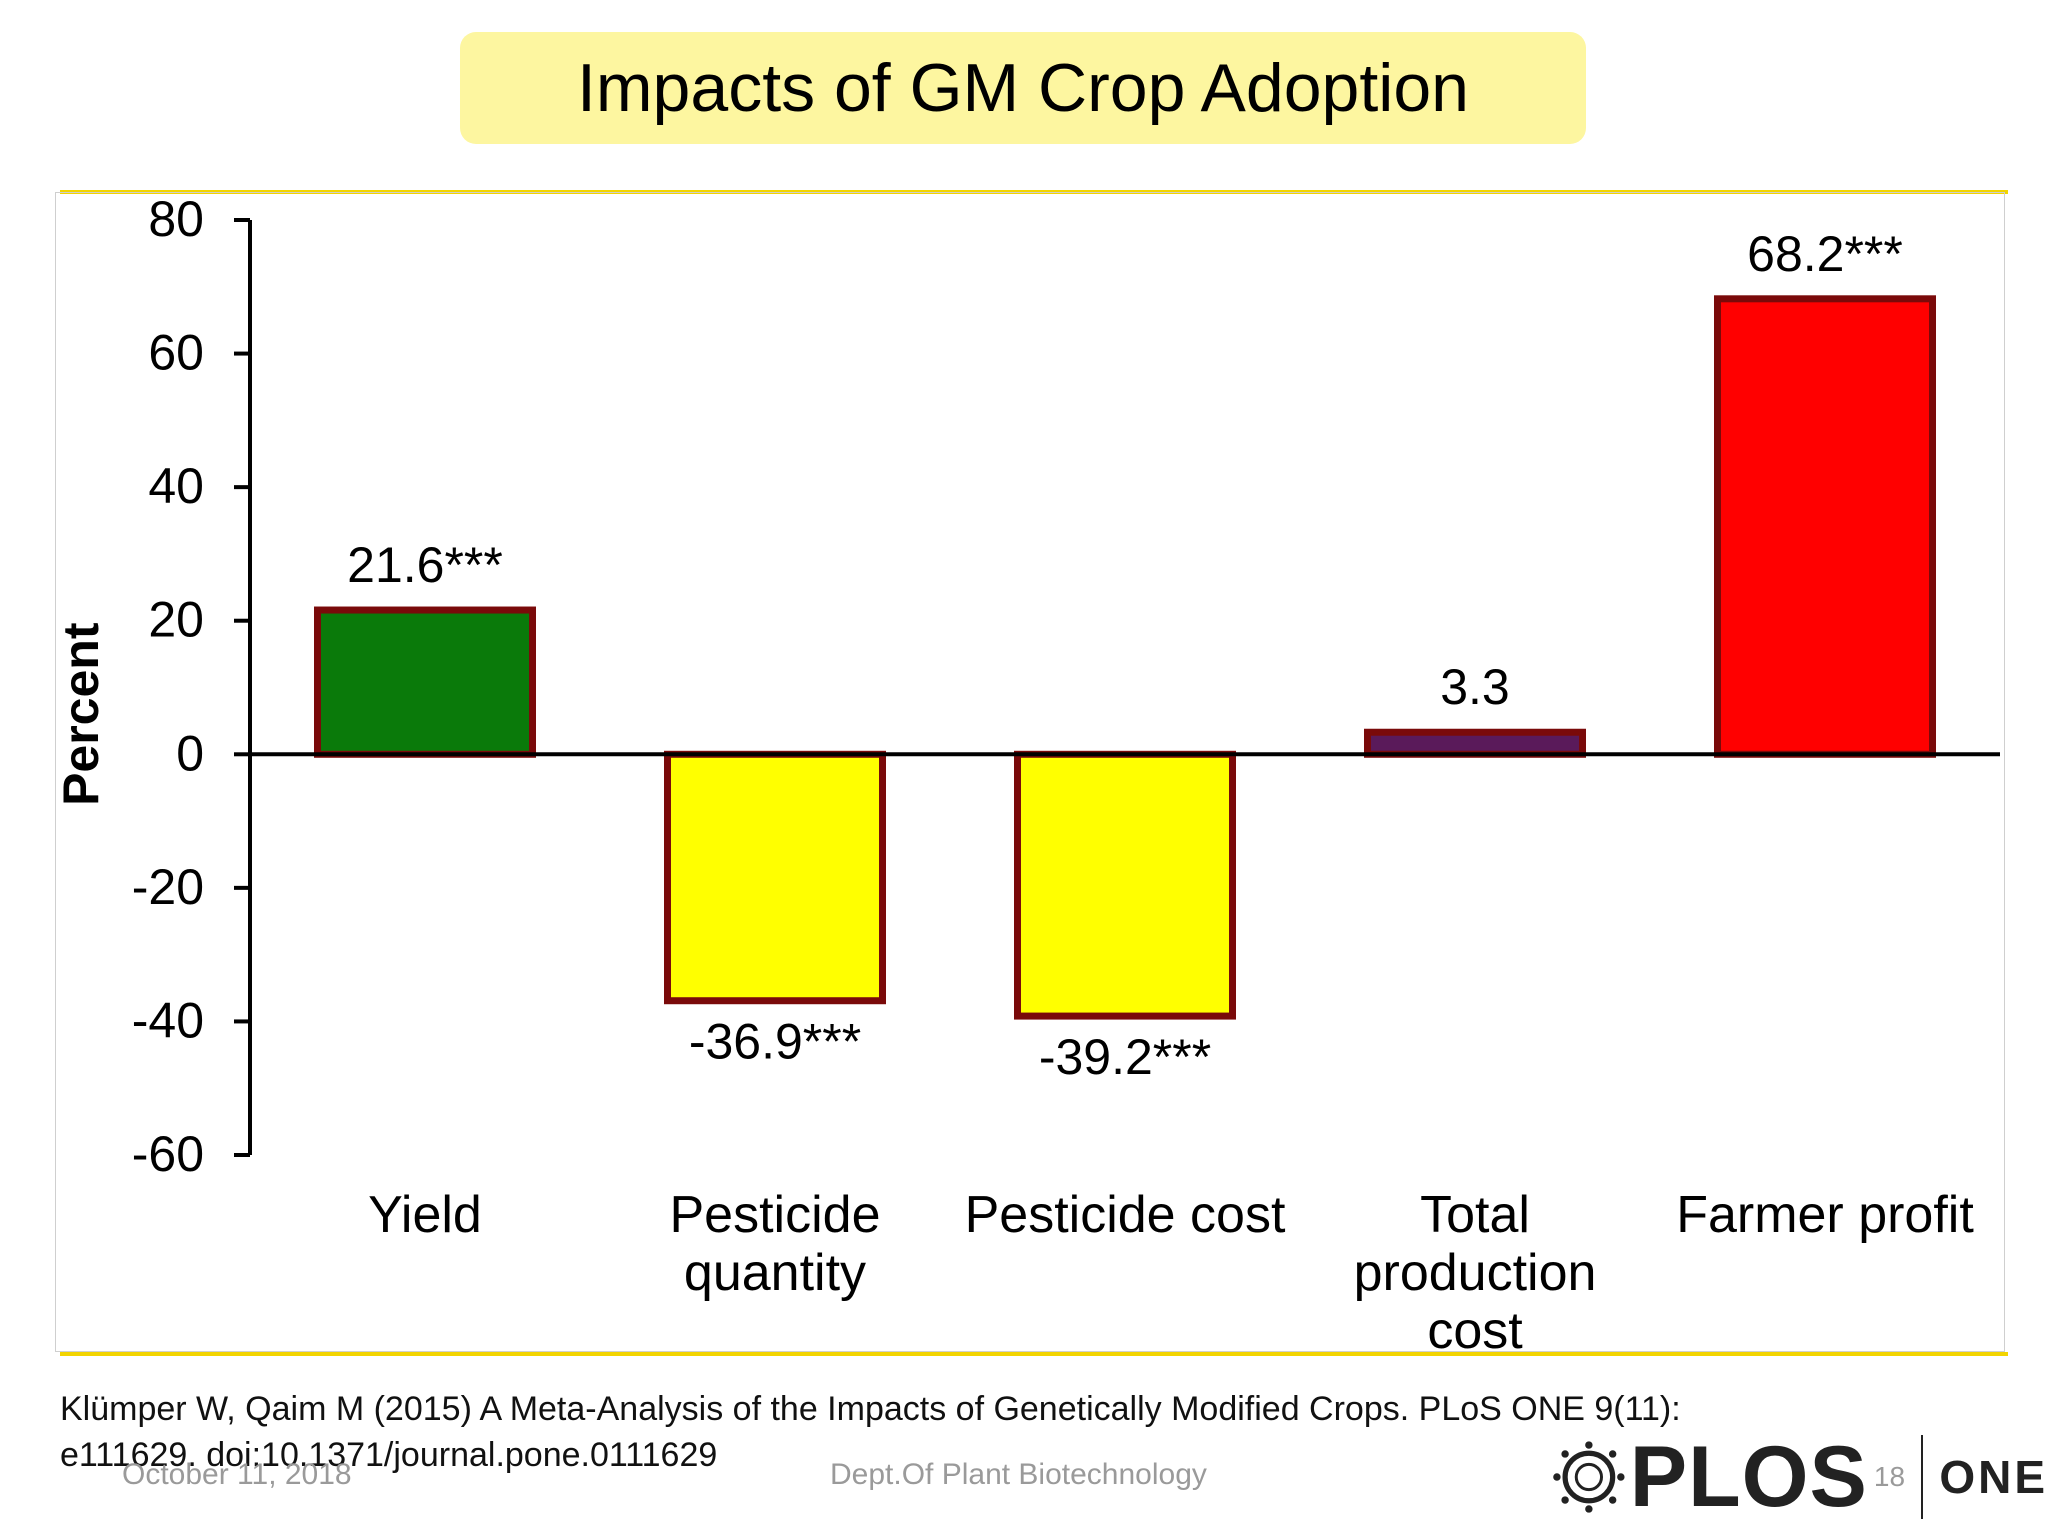 The height and width of the screenshot is (1536, 2048). I want to click on footer-department: Dept.Of Plant Biotechnology, so click(1018, 1475).